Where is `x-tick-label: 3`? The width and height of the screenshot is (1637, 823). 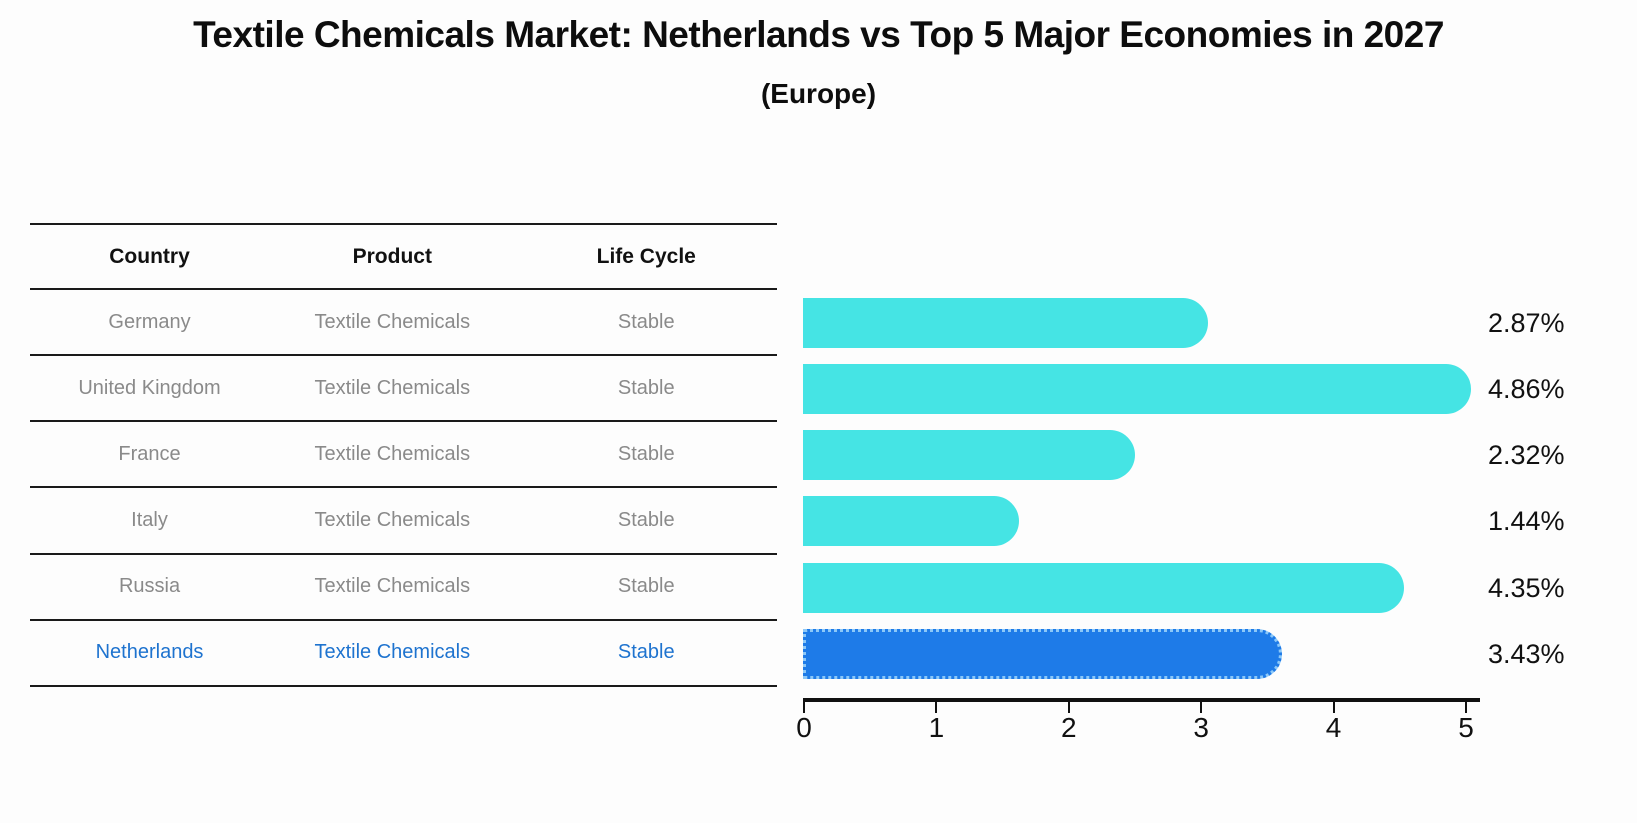
x-tick-label: 3 is located at coordinates (1201, 727).